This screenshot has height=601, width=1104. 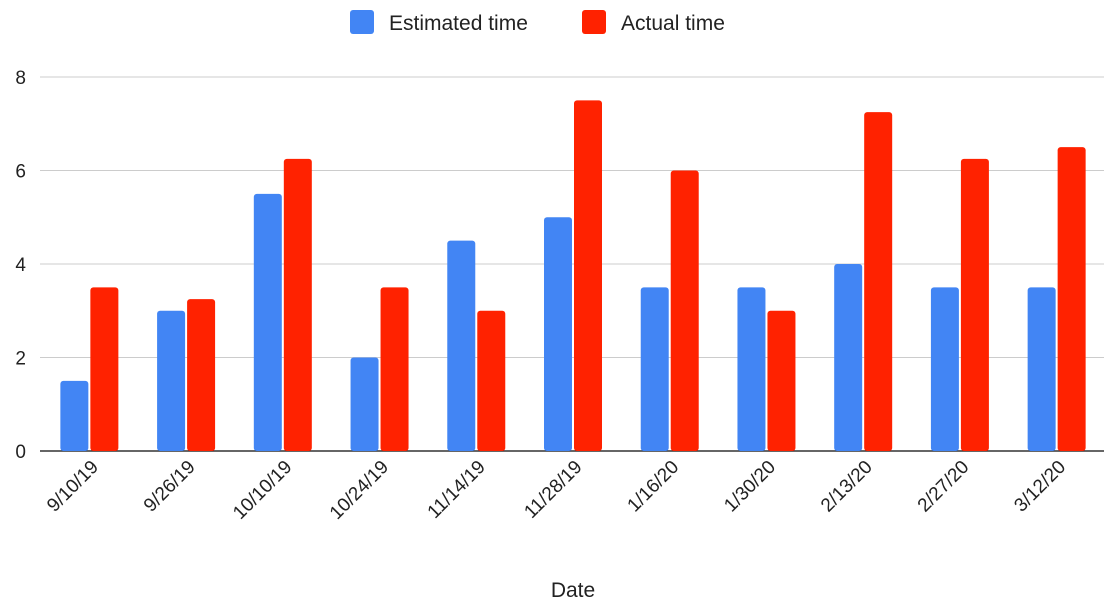 What do you see at coordinates (262, 490) in the screenshot?
I see `x-tick-label-2: 10/10/19` at bounding box center [262, 490].